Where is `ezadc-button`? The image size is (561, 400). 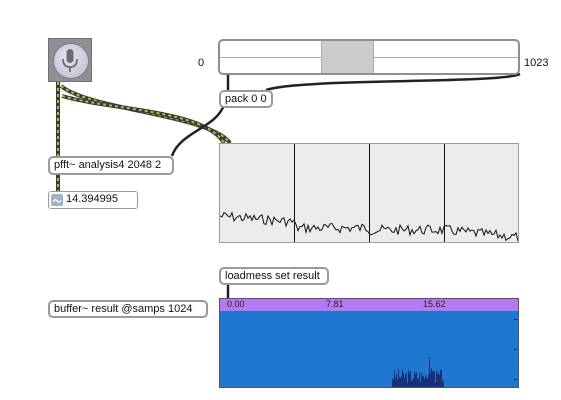
ezadc-button is located at coordinates (70, 60).